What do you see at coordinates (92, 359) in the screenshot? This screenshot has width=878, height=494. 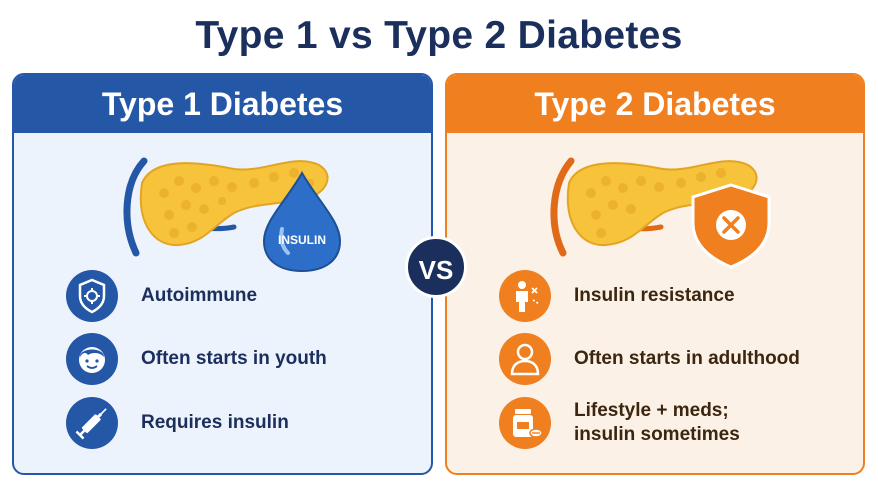 I see `child-face-icon` at bounding box center [92, 359].